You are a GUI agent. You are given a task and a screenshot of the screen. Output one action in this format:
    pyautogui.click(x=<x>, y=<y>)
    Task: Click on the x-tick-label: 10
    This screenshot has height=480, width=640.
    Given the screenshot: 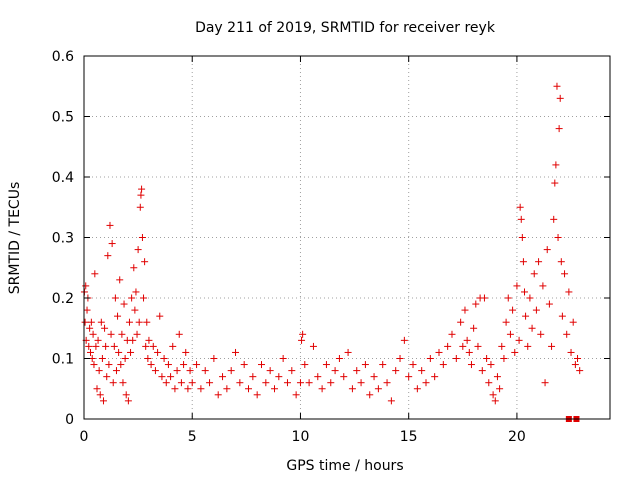 What is the action you would take?
    pyautogui.click(x=301, y=437)
    